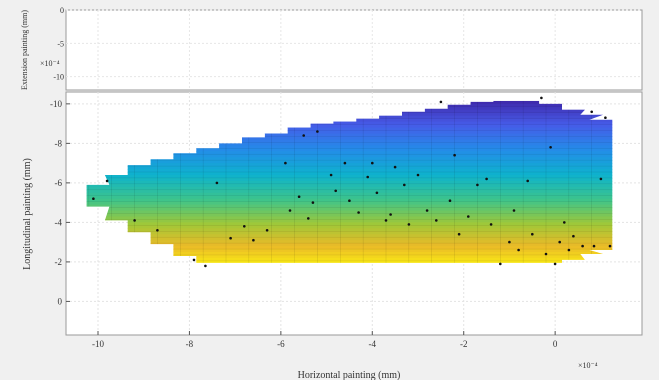 The width and height of the screenshot is (659, 380). Describe the element at coordinates (59, 183) in the screenshot. I see `ytick-label: -6` at that location.